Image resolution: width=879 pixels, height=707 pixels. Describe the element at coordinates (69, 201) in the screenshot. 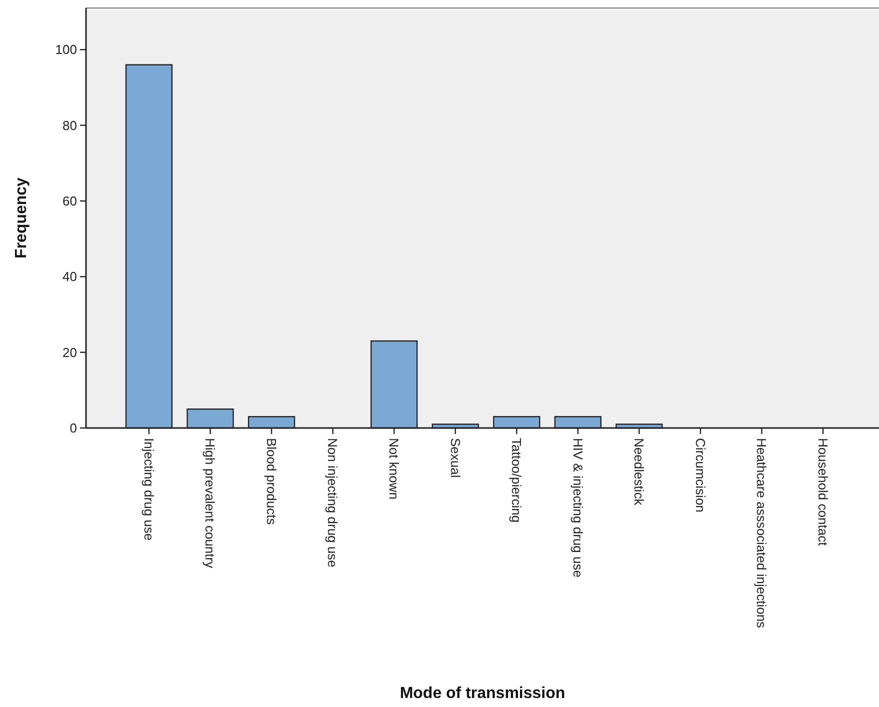

I see `y-tick-label: 60` at that location.